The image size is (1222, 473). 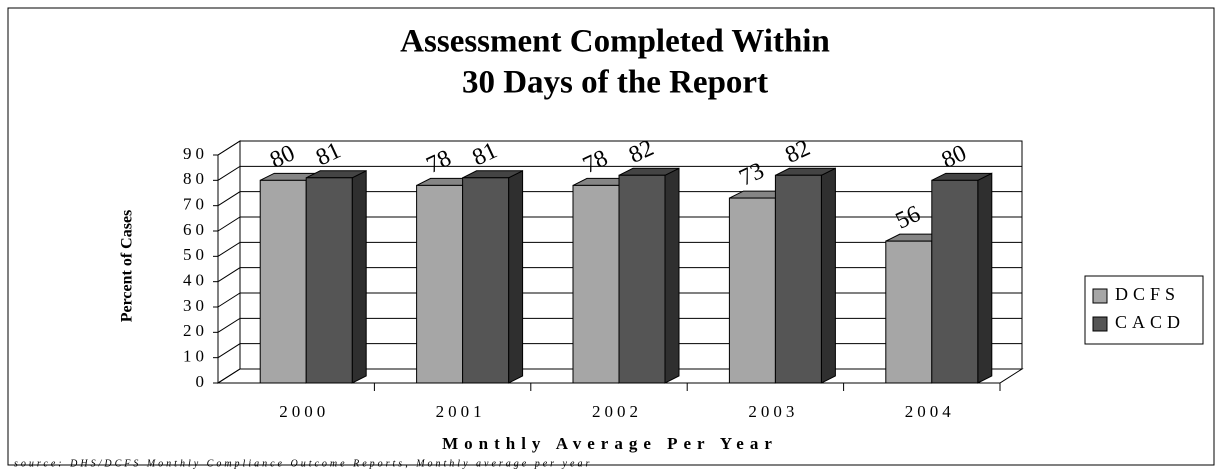 What do you see at coordinates (195, 305) in the screenshot?
I see `y-tick-label: 30` at bounding box center [195, 305].